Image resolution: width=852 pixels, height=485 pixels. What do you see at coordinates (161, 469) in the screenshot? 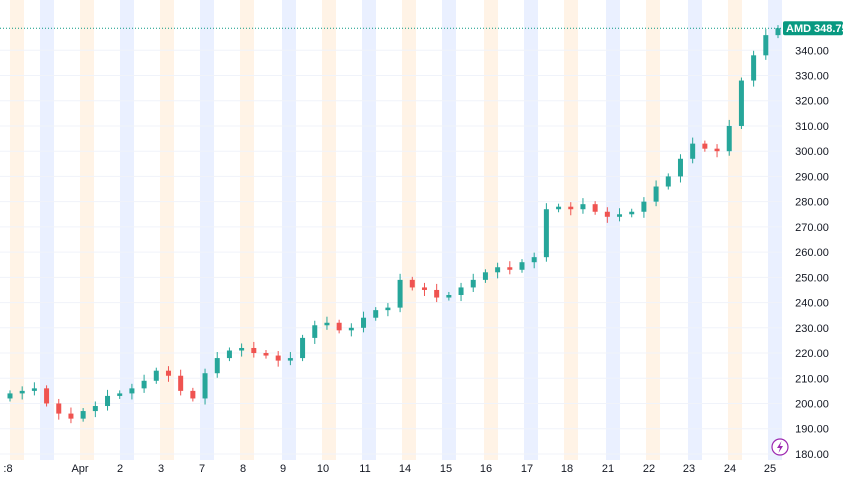
I see `x-tick-label: 3` at bounding box center [161, 469].